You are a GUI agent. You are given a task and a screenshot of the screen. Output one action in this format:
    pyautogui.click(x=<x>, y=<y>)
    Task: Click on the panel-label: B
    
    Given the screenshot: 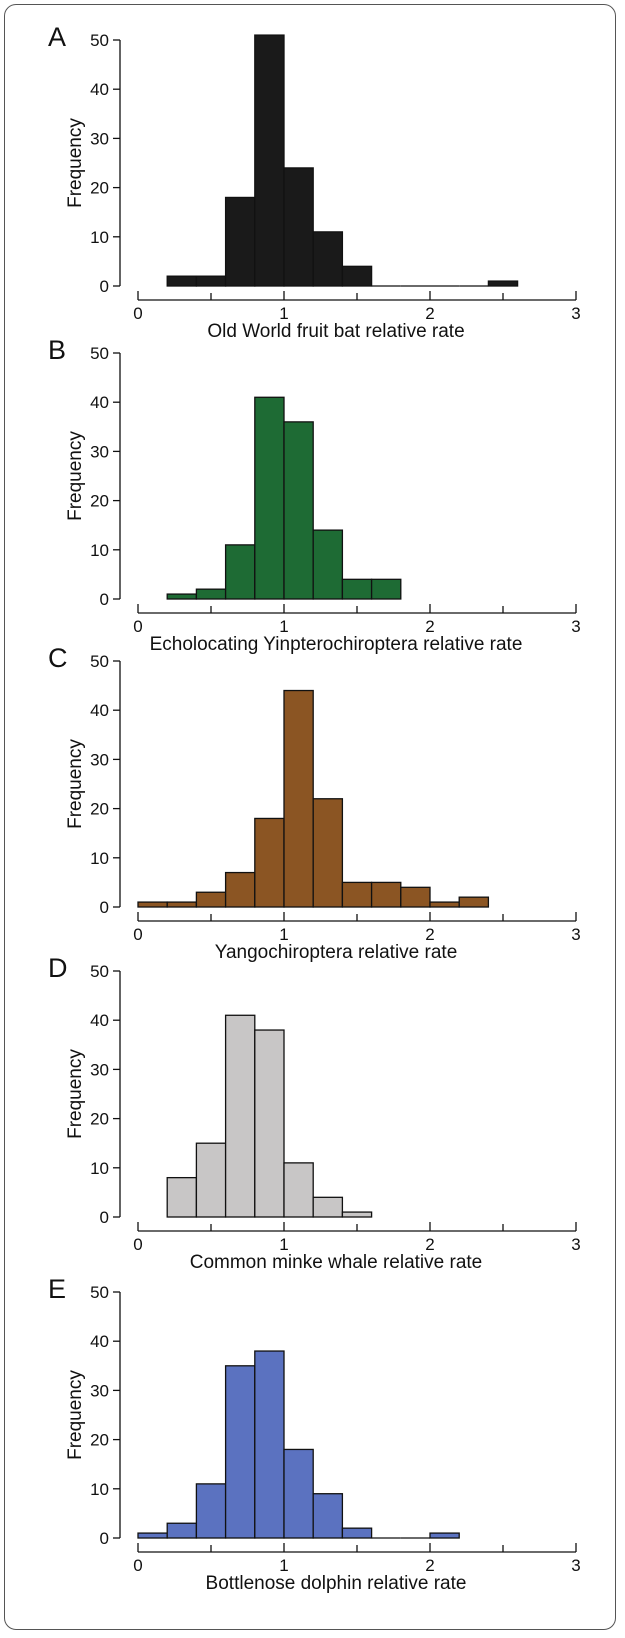 What is the action you would take?
    pyautogui.click(x=57, y=350)
    